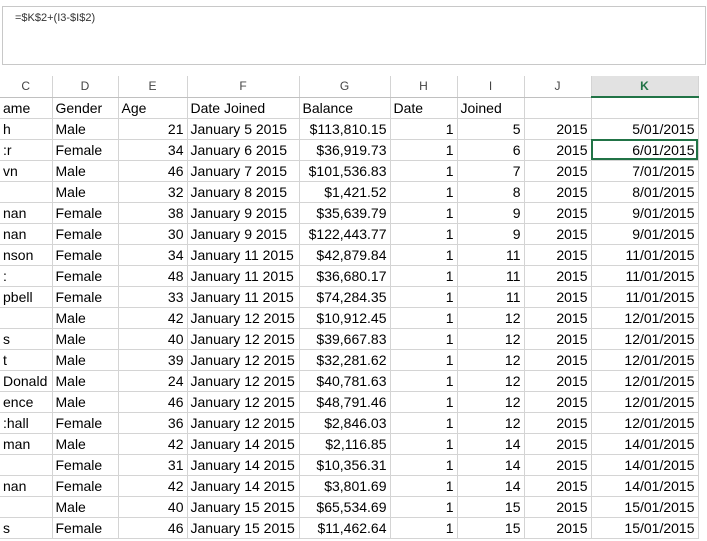 The width and height of the screenshot is (707, 541). What do you see at coordinates (345, 486) in the screenshot?
I see `table-cell: $3,801.69` at bounding box center [345, 486].